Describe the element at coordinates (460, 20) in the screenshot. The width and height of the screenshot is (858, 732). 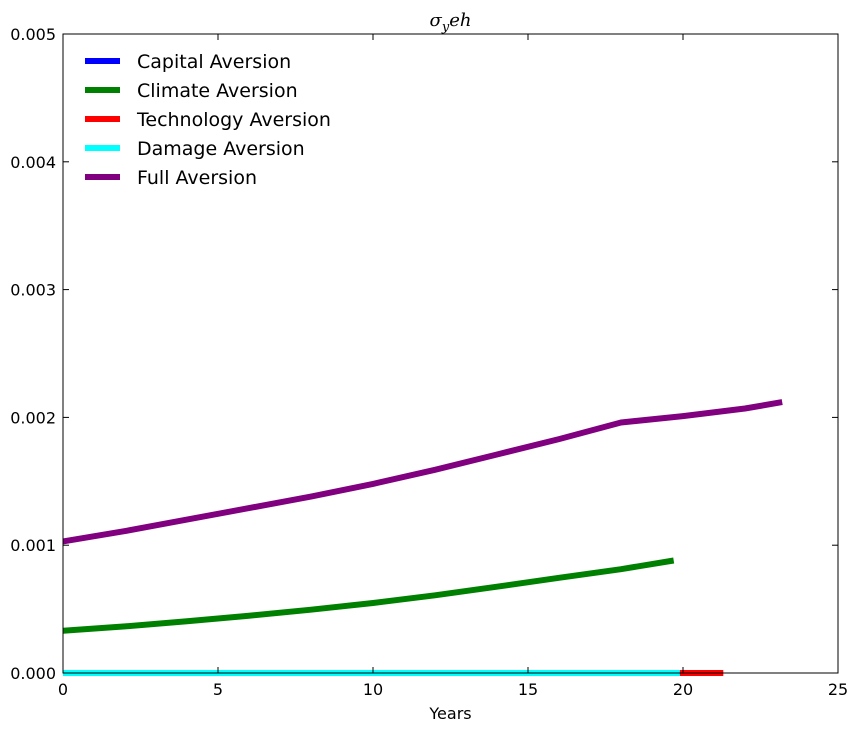
I see `title-rest: eh` at that location.